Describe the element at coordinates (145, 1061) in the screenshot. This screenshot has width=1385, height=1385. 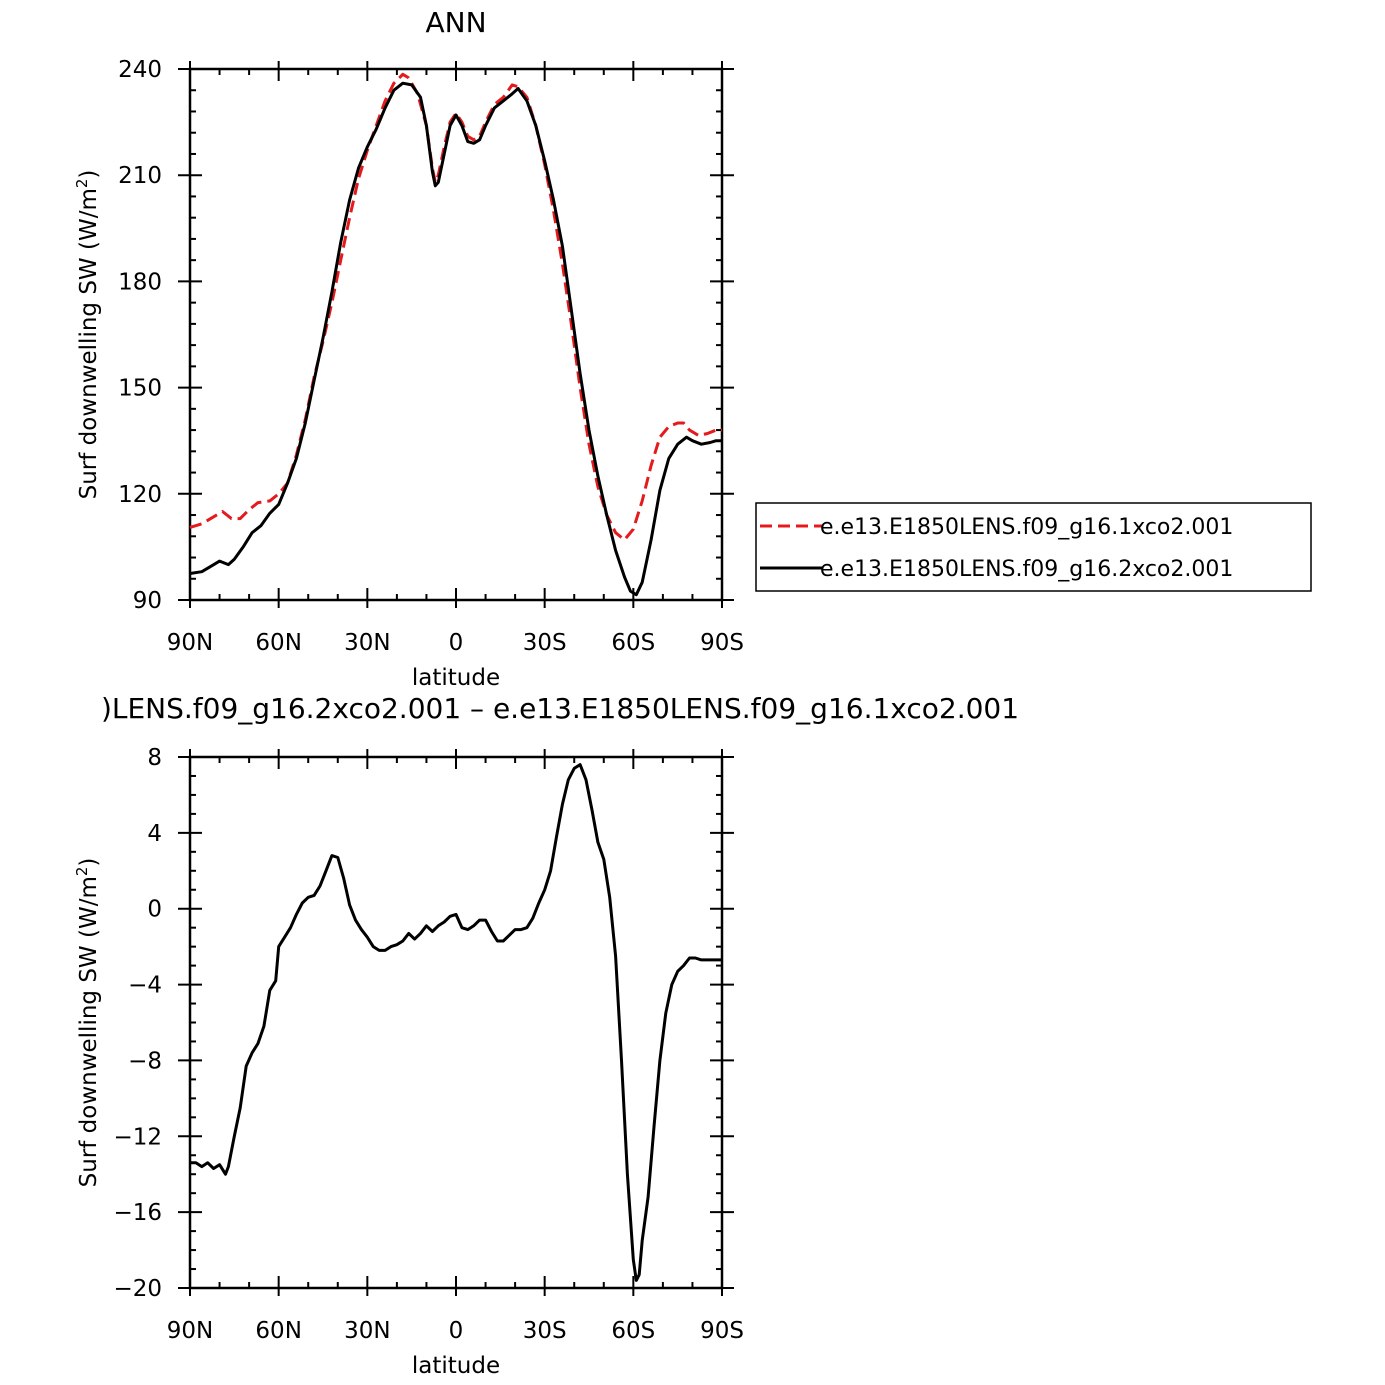
I see `y-tick-label: −8` at that location.